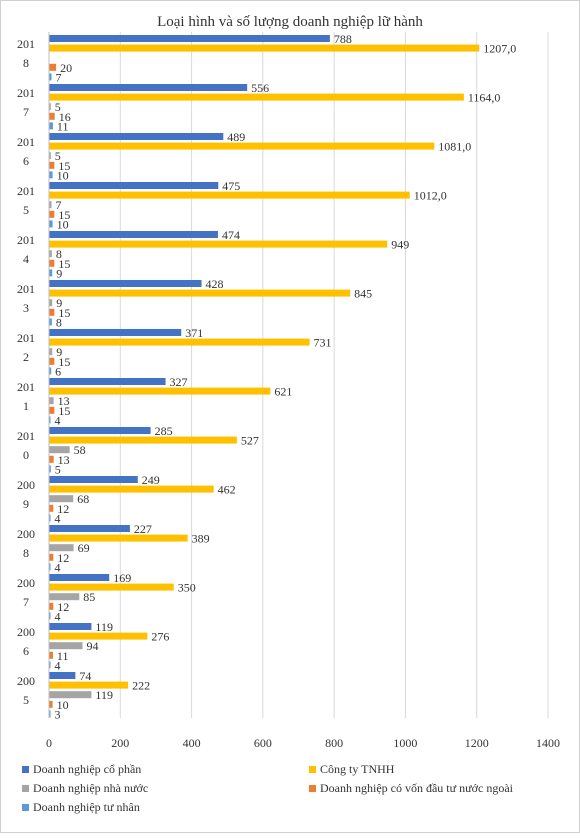 This screenshot has width=580, height=838. What do you see at coordinates (64, 362) in the screenshot?
I see `data-label: 15` at bounding box center [64, 362].